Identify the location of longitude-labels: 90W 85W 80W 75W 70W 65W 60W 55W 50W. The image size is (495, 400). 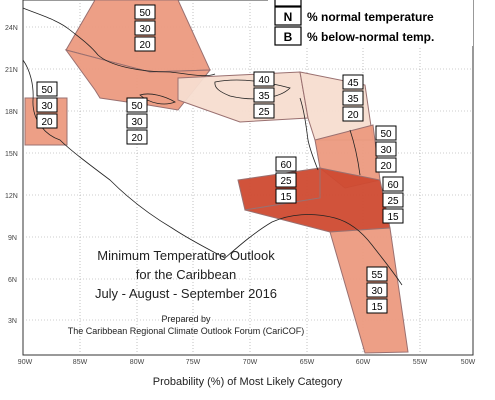
(247, 362).